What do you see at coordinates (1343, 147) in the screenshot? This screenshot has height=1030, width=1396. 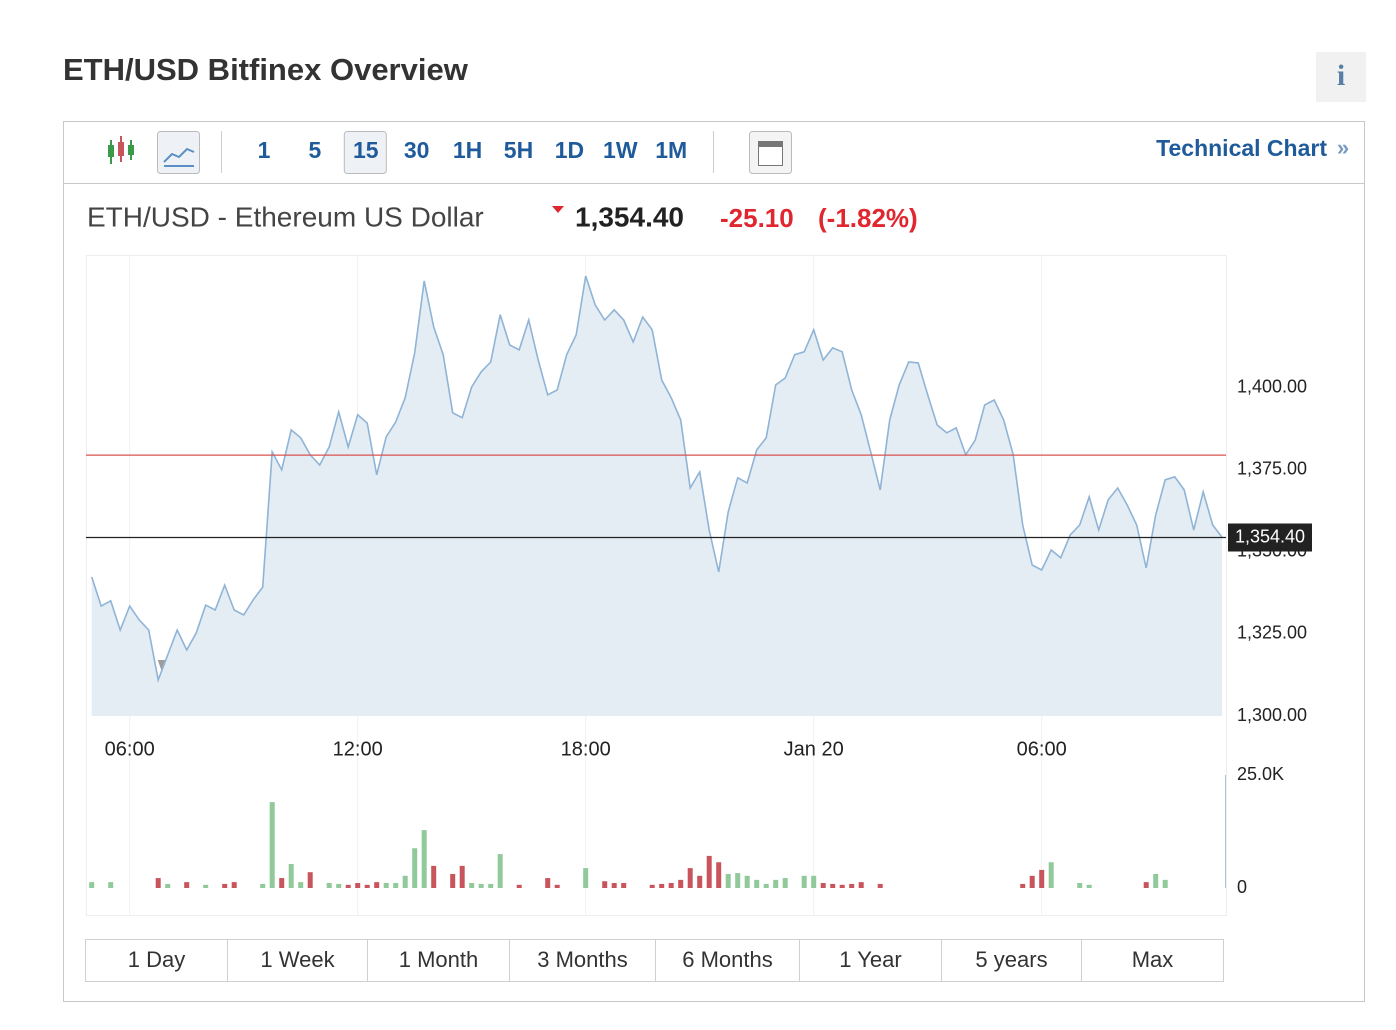 I see `more-symbol: »` at bounding box center [1343, 147].